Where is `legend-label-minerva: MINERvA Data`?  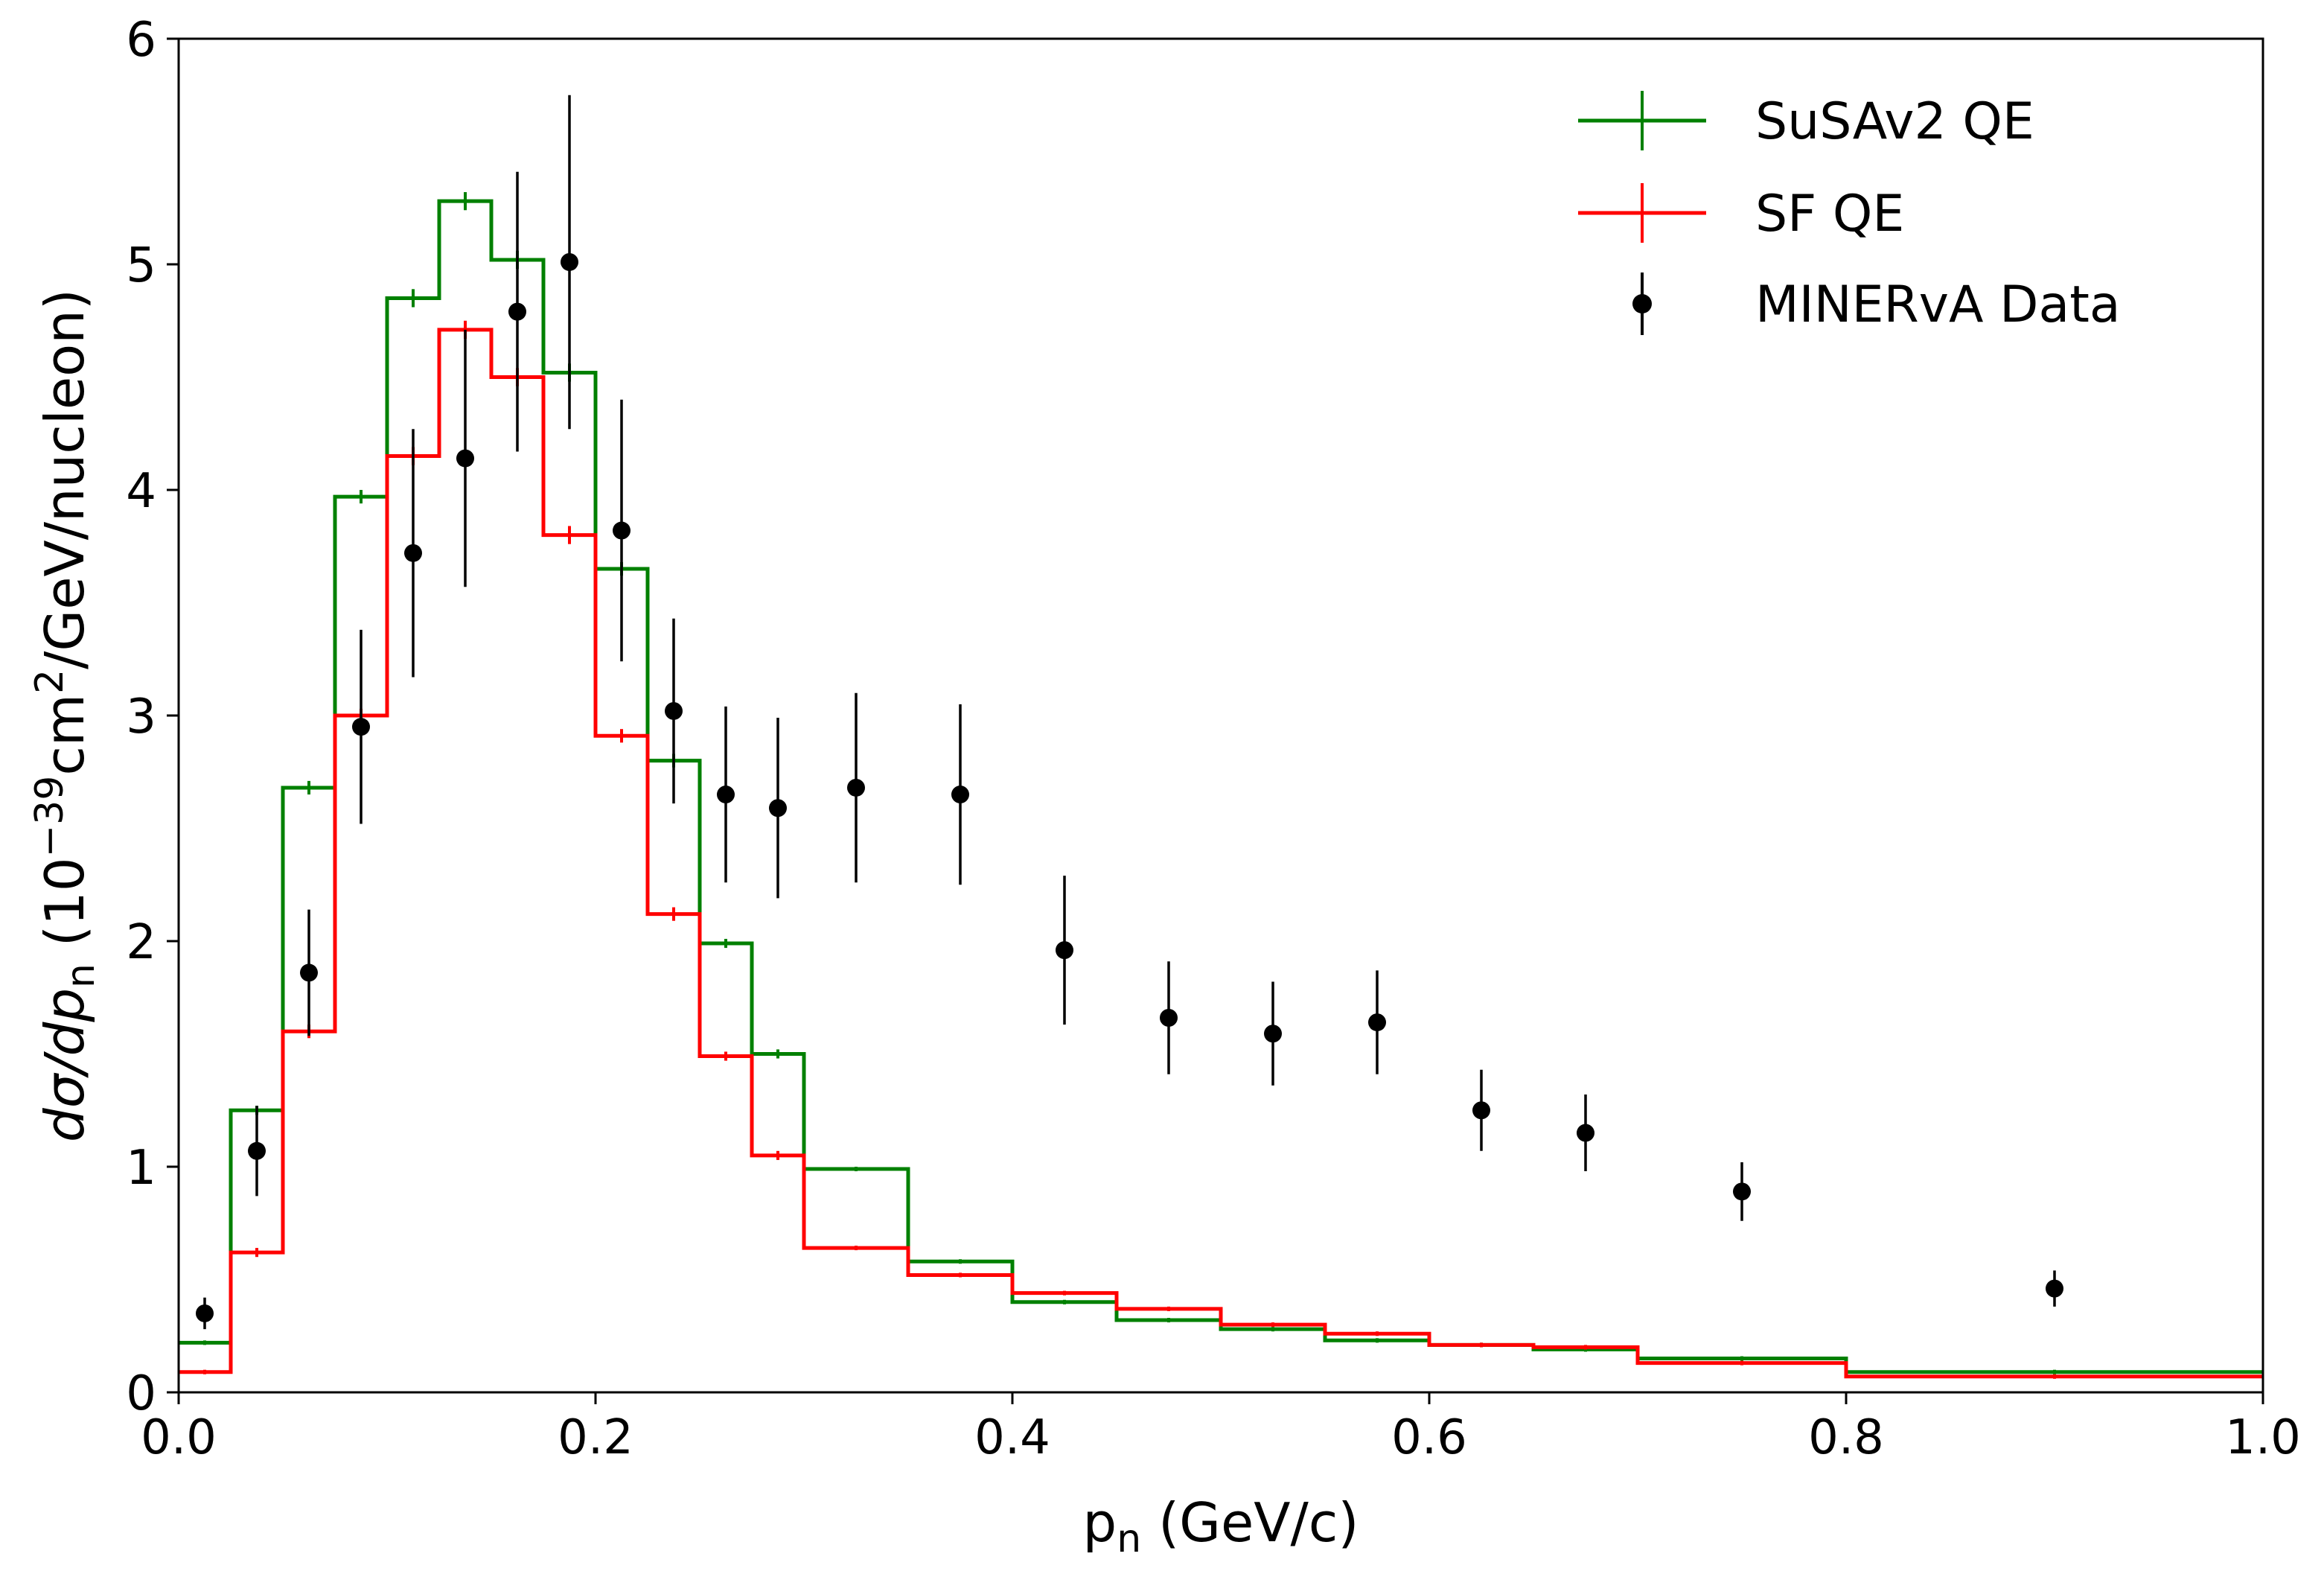
legend-label-minerva: MINERvA Data is located at coordinates (1938, 305).